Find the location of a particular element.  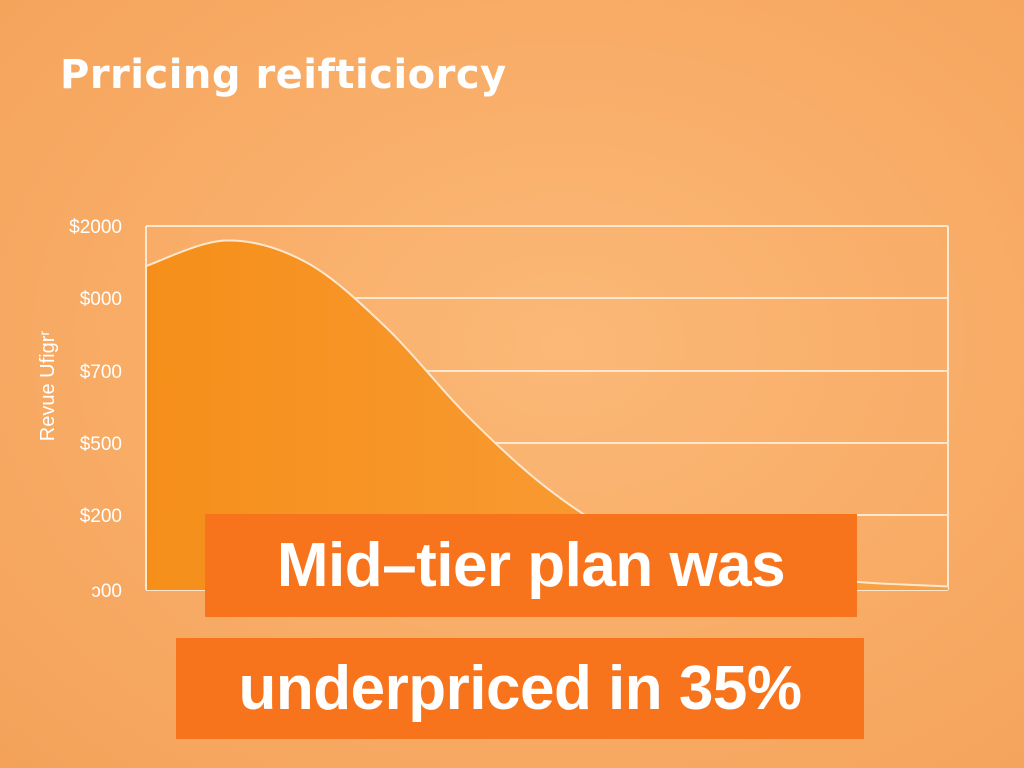

y-tick-label: $000 is located at coordinates (101, 299).